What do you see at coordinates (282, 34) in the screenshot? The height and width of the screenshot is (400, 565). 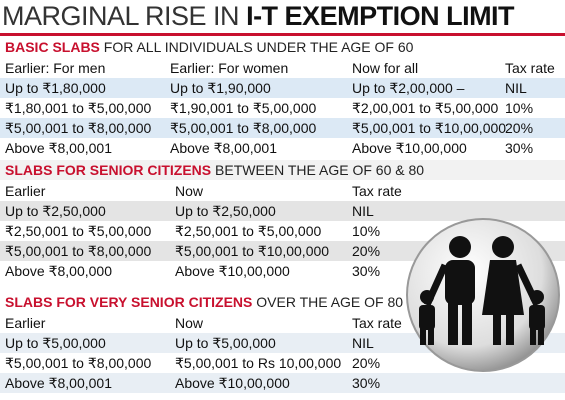 I see `title-rule` at bounding box center [282, 34].